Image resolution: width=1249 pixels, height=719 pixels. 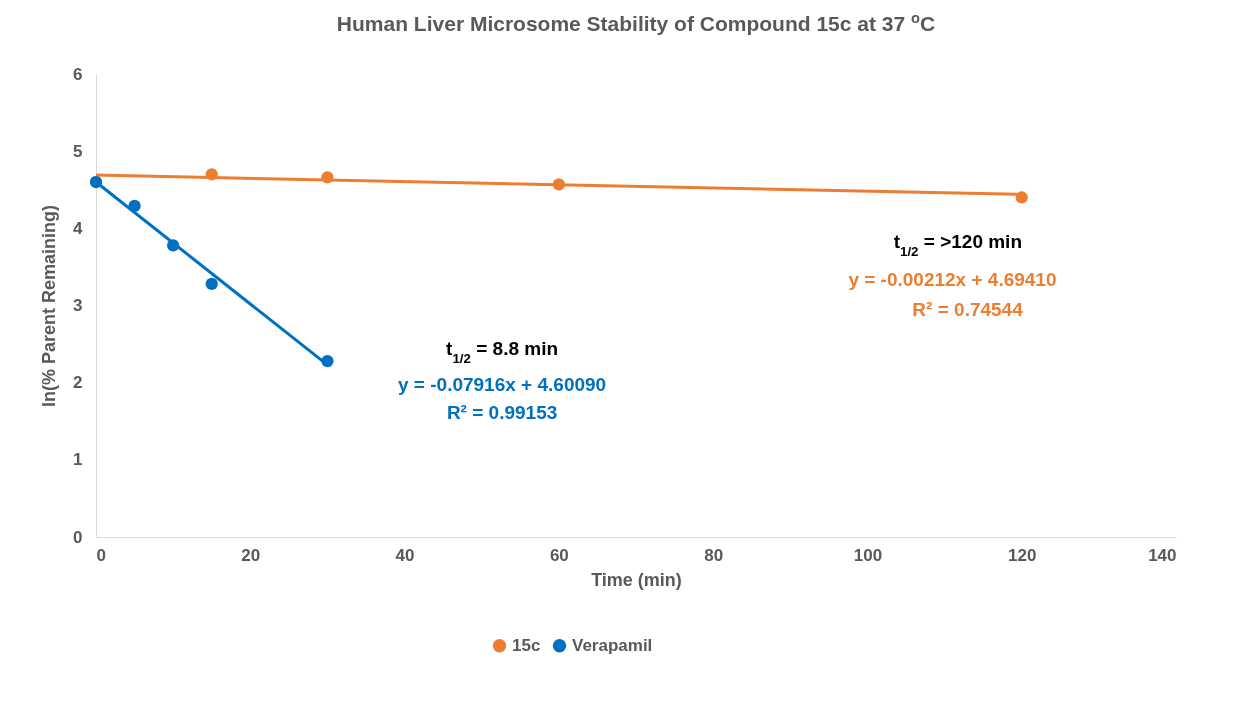 What do you see at coordinates (526, 645) in the screenshot?
I see `legend-label: 15c` at bounding box center [526, 645].